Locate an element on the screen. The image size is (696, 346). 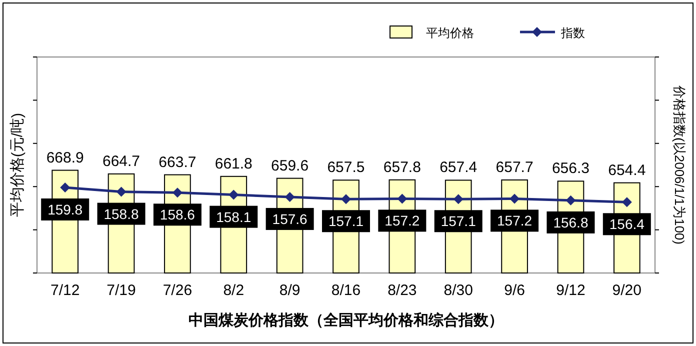
x-axis-title: 中国煤炭价格指数（全国平均价格和综合指数） is located at coordinates (346, 320).